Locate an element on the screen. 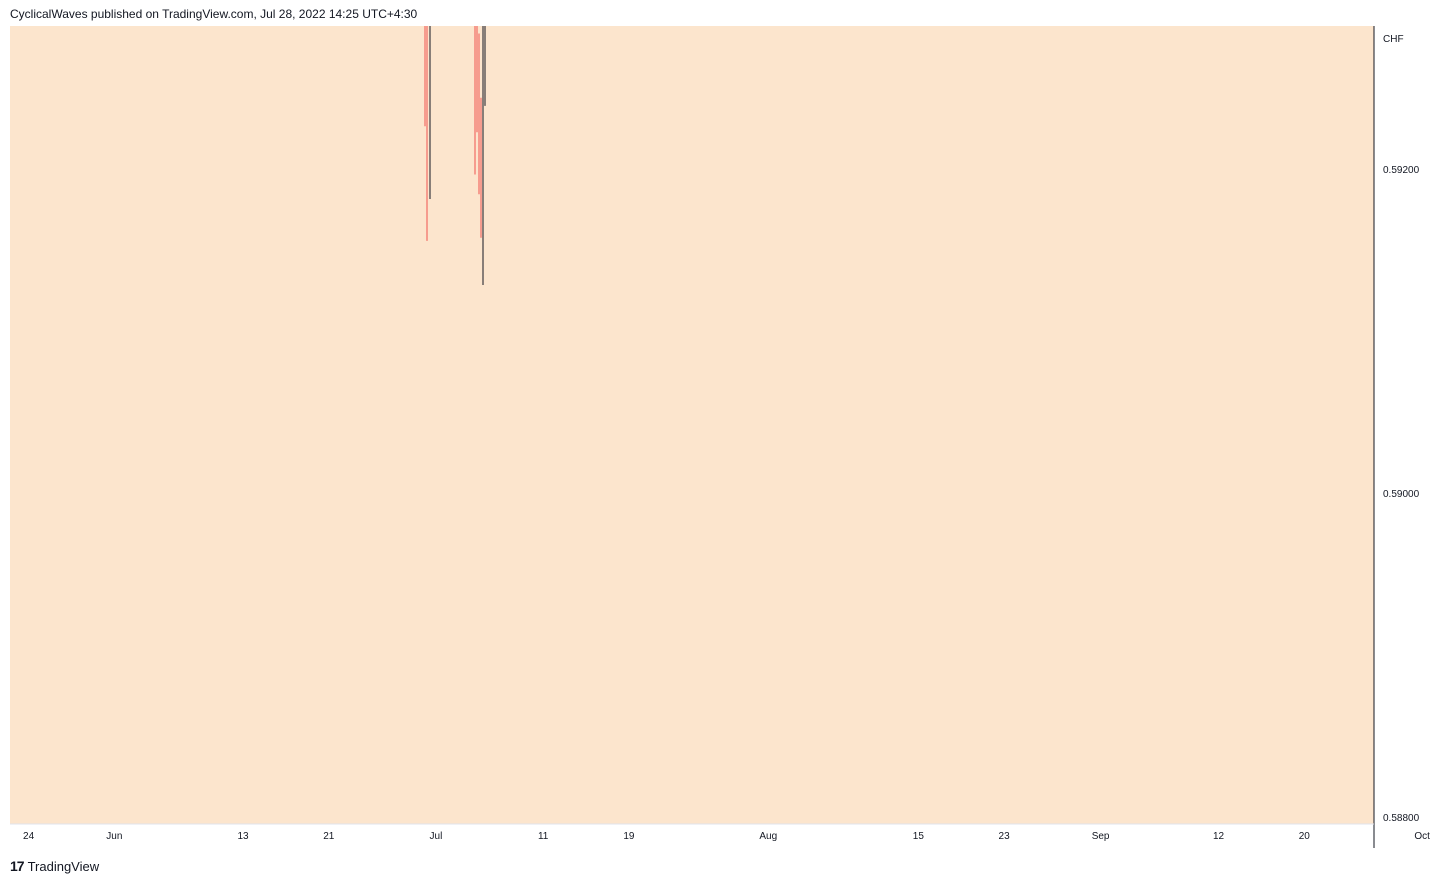 Image resolution: width=1440 pixels, height=884 pixels. time-tick-label: 12 is located at coordinates (1219, 836).